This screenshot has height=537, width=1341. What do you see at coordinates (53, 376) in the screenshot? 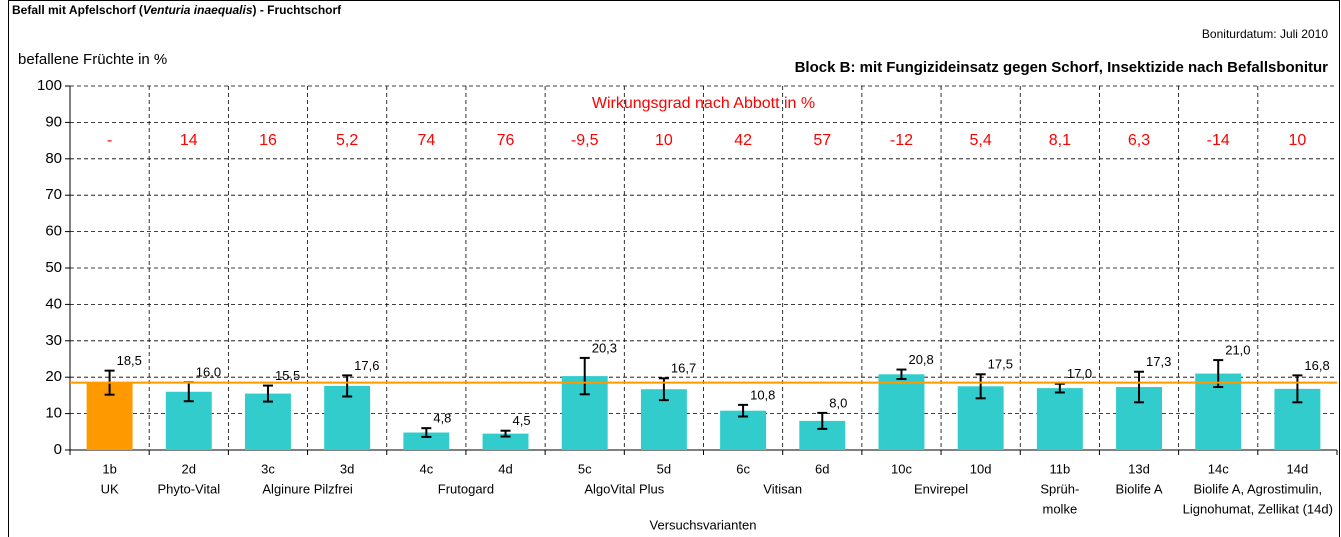
I see `y-tick-label: 20` at bounding box center [53, 376].